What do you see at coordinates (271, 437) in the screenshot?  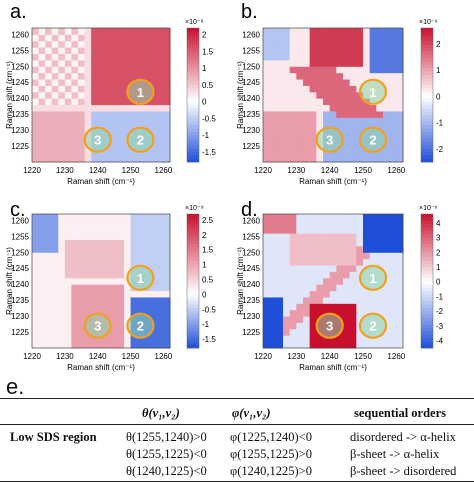 I see `table-cell: φ(1225,1240)<0` at bounding box center [271, 437].